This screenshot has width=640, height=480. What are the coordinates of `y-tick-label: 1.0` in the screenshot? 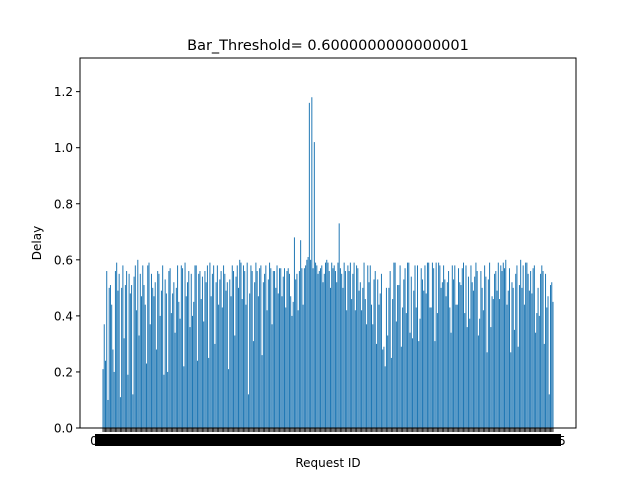 It's located at (63, 148).